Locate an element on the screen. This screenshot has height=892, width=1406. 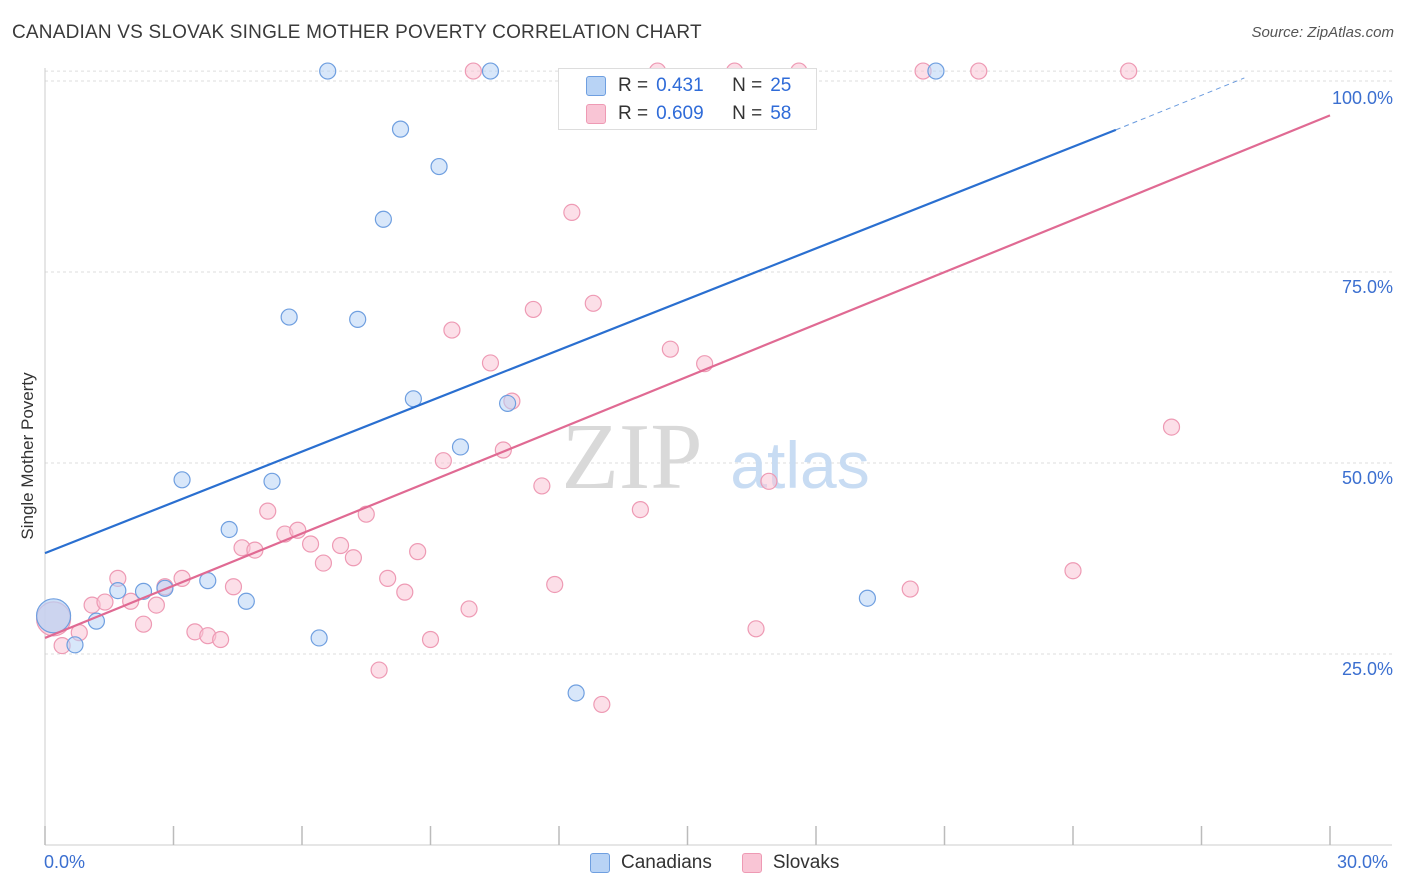
canadians-legend-swatch is located at coordinates (600, 863).